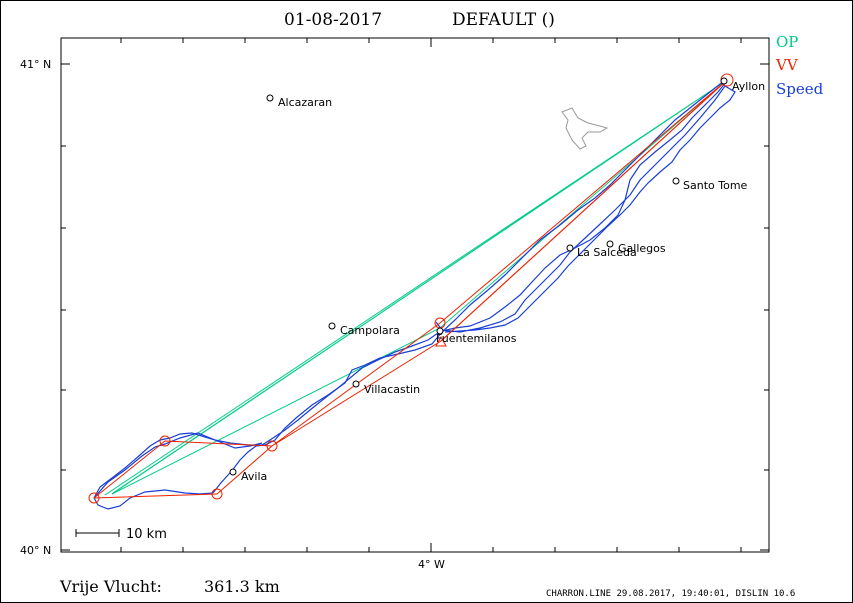 The image size is (853, 603). What do you see at coordinates (642, 248) in the screenshot?
I see `town-gallegos: Gallegos` at bounding box center [642, 248].